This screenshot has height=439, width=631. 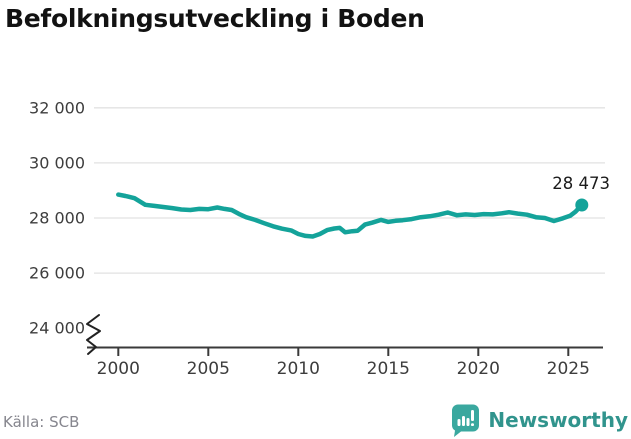 What do you see at coordinates (57, 273) in the screenshot?
I see `y-axis-tick-label: 26 000` at bounding box center [57, 273].